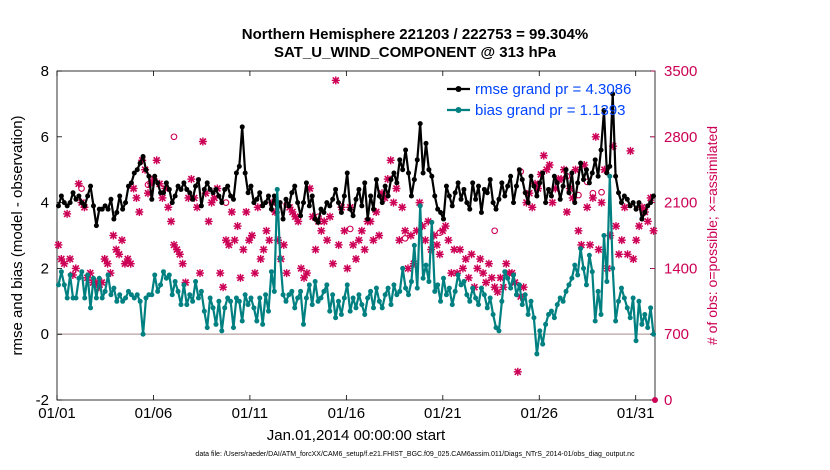  Describe the element at coordinates (57, 413) in the screenshot. I see `x-tick-label: 01/01` at that location.